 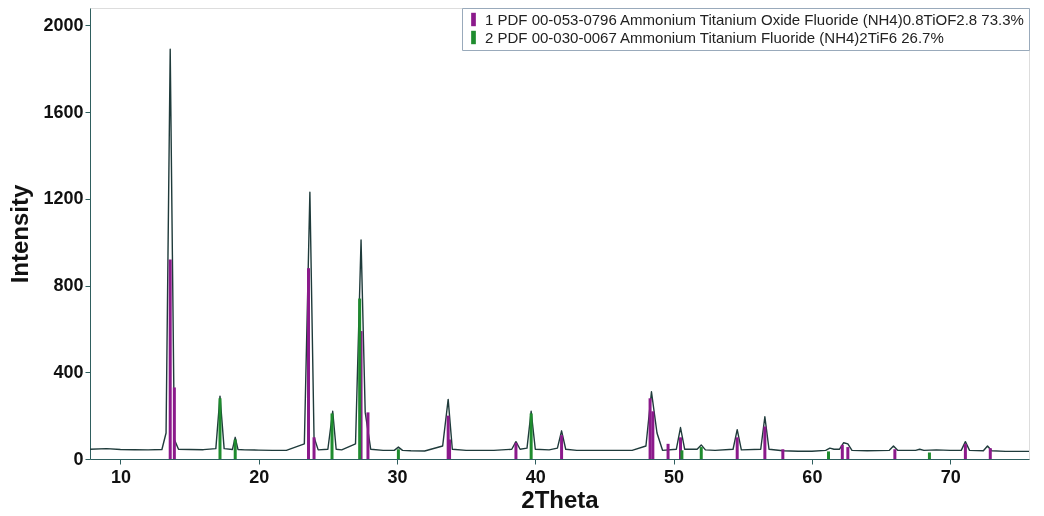 What do you see at coordinates (950, 476) in the screenshot?
I see `x-tick-label: 70` at bounding box center [950, 476].